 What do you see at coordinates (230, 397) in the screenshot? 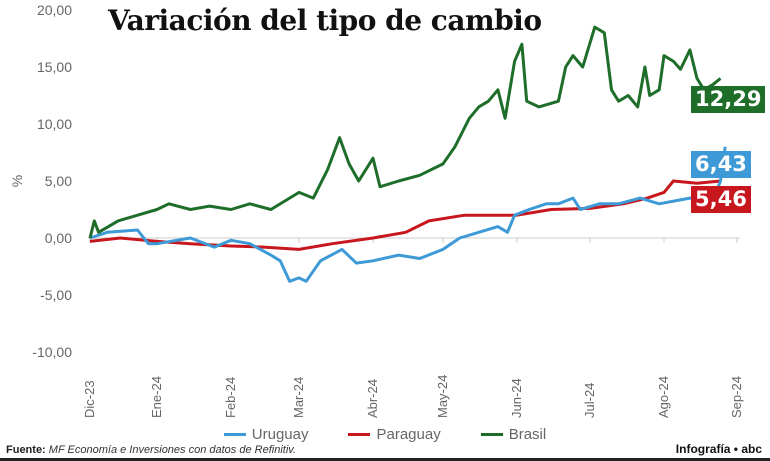
I see `x-tick-label: Feb-24` at bounding box center [230, 397].